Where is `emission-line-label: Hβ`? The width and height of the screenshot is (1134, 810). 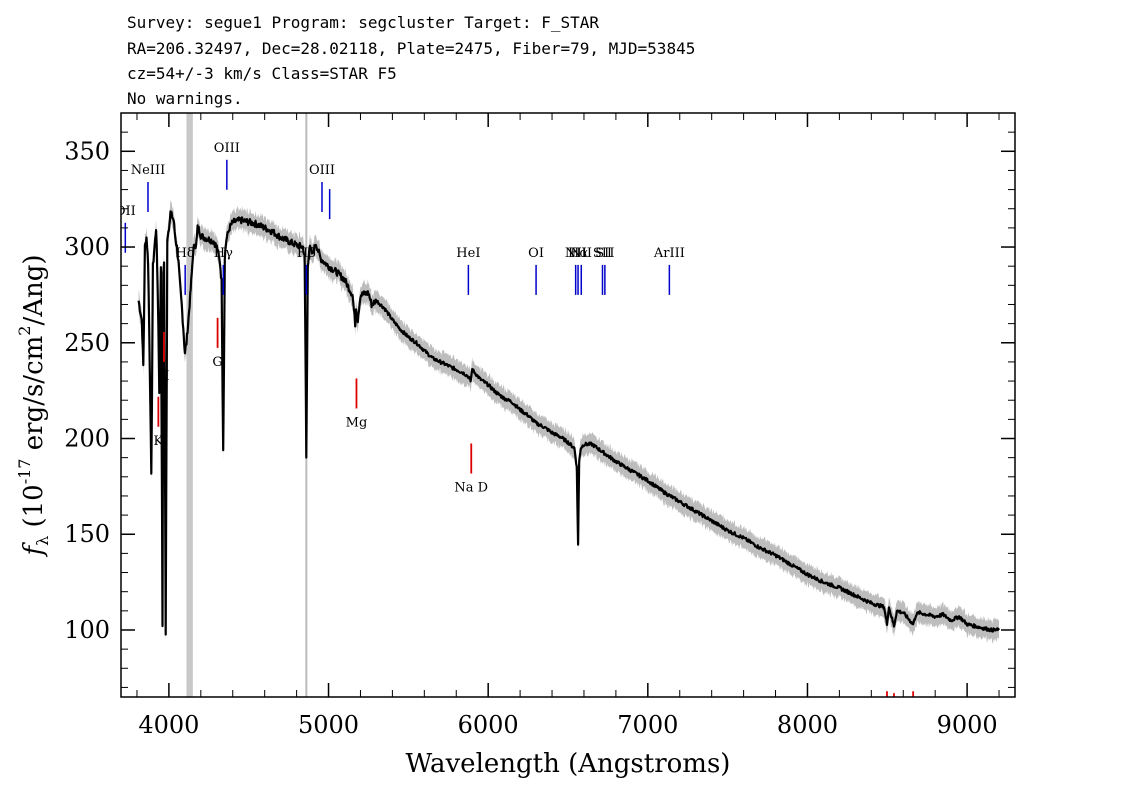
emission-line-label: Hβ is located at coordinates (306, 253).